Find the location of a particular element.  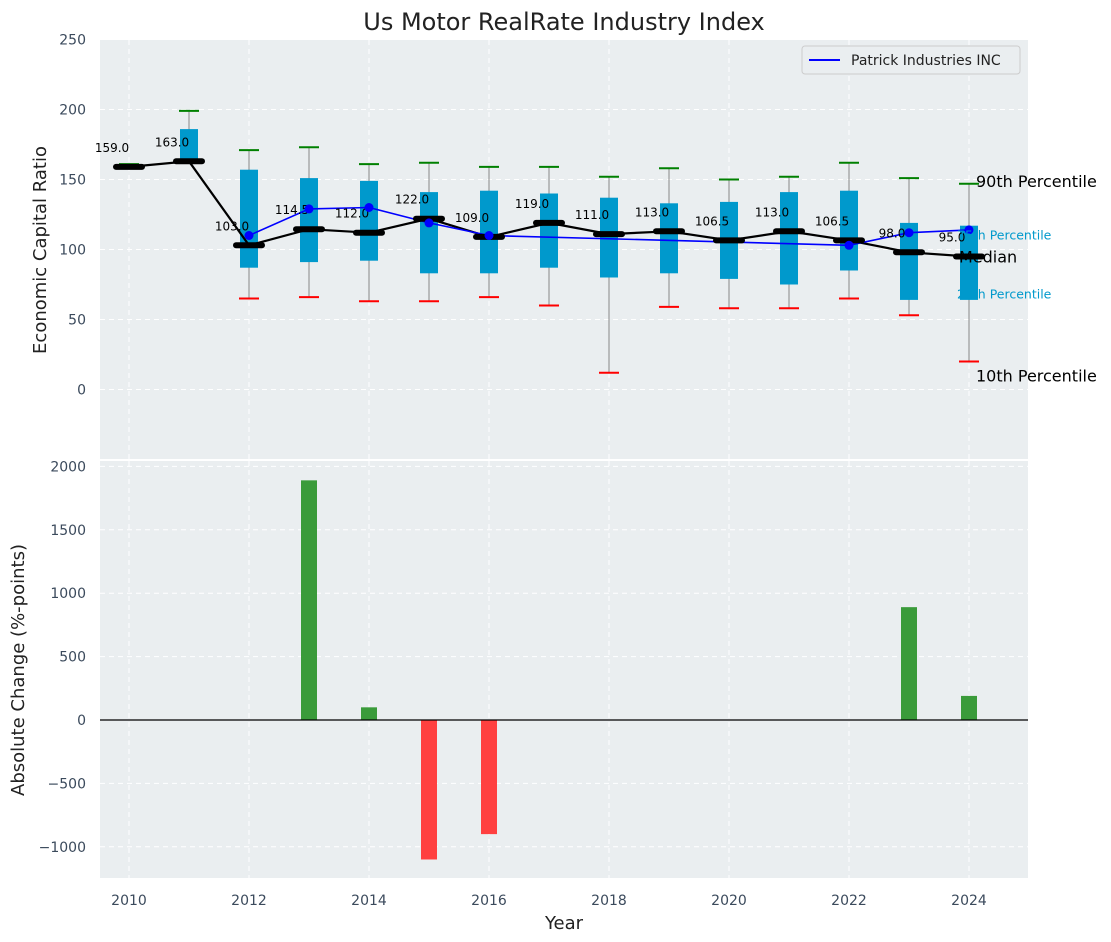

p10-annotation: 10th Percentile is located at coordinates (1036, 376).